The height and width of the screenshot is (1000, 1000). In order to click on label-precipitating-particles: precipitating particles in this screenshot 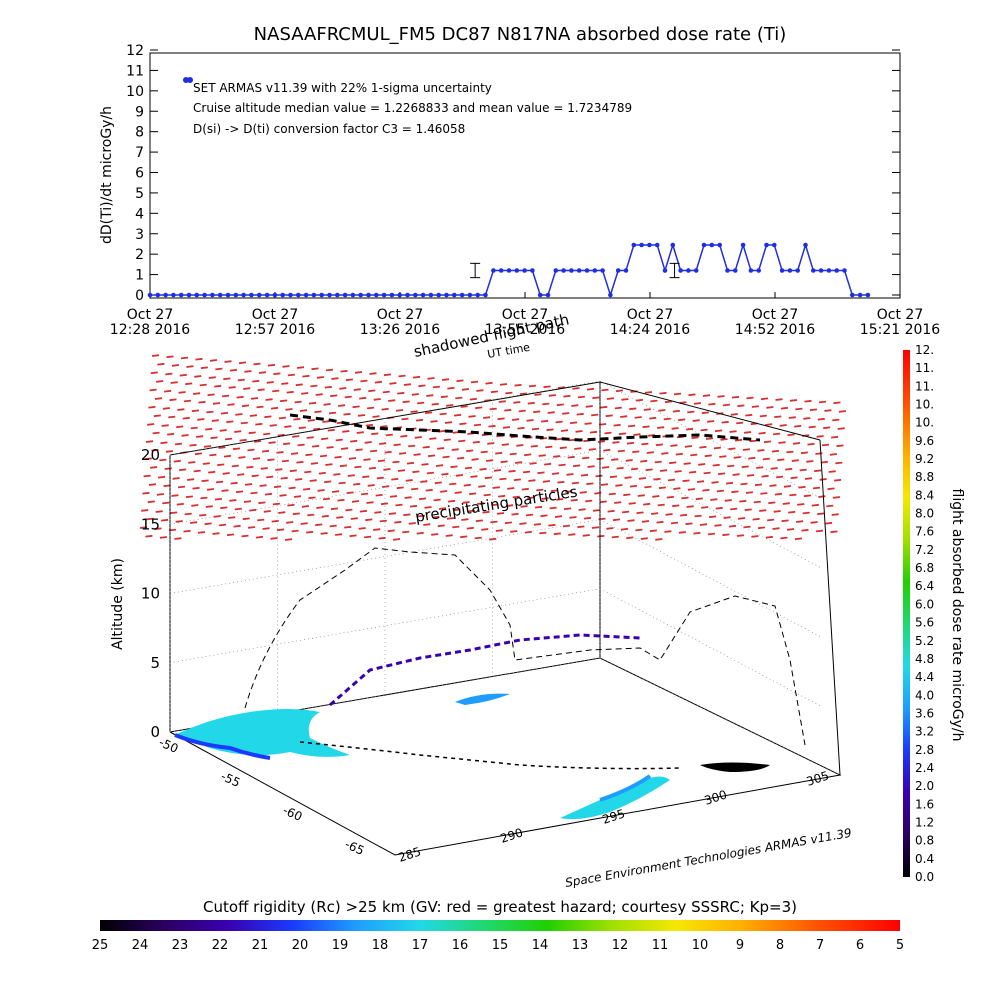, I will do `click(496, 503)`.